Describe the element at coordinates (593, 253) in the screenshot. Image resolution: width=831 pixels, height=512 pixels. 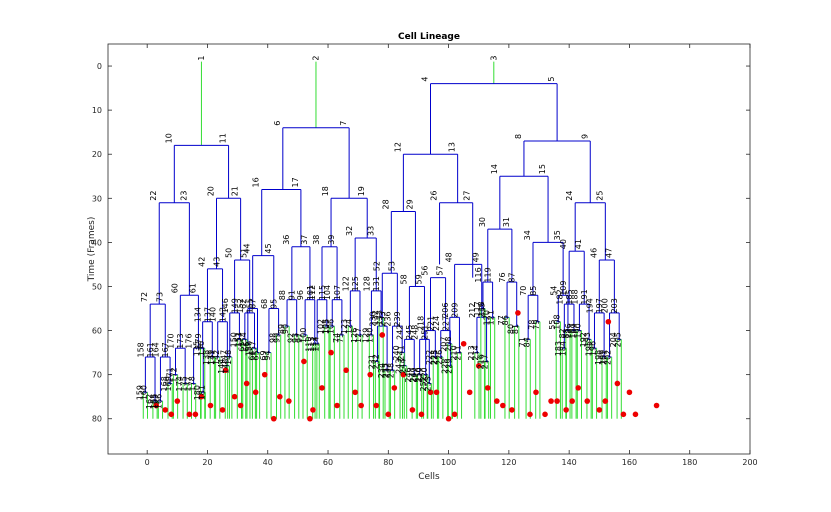
I see `node-label: 46` at that location.